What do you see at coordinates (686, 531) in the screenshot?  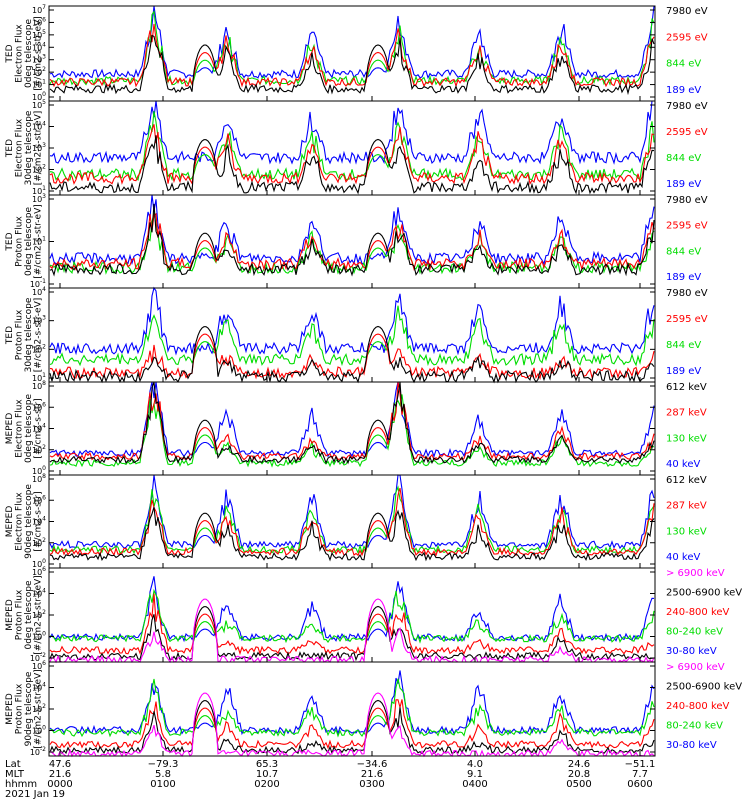 I see `legend-entry: 130 keV` at bounding box center [686, 531].